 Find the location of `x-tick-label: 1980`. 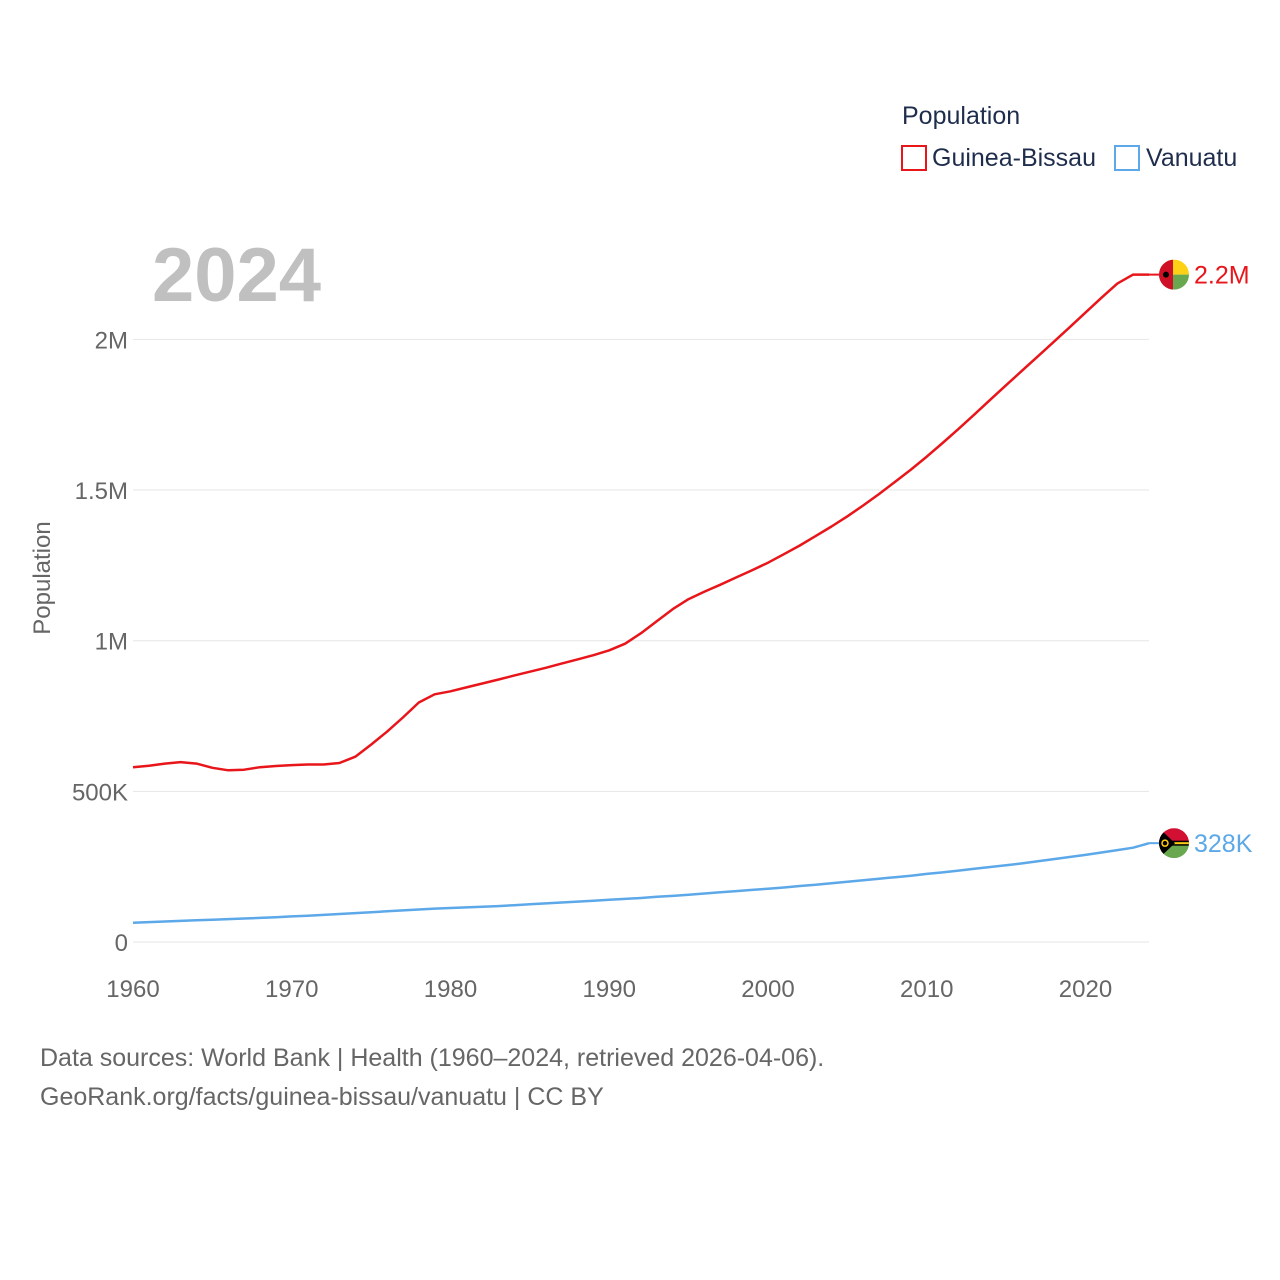

x-tick-label: 1980 is located at coordinates (450, 989).